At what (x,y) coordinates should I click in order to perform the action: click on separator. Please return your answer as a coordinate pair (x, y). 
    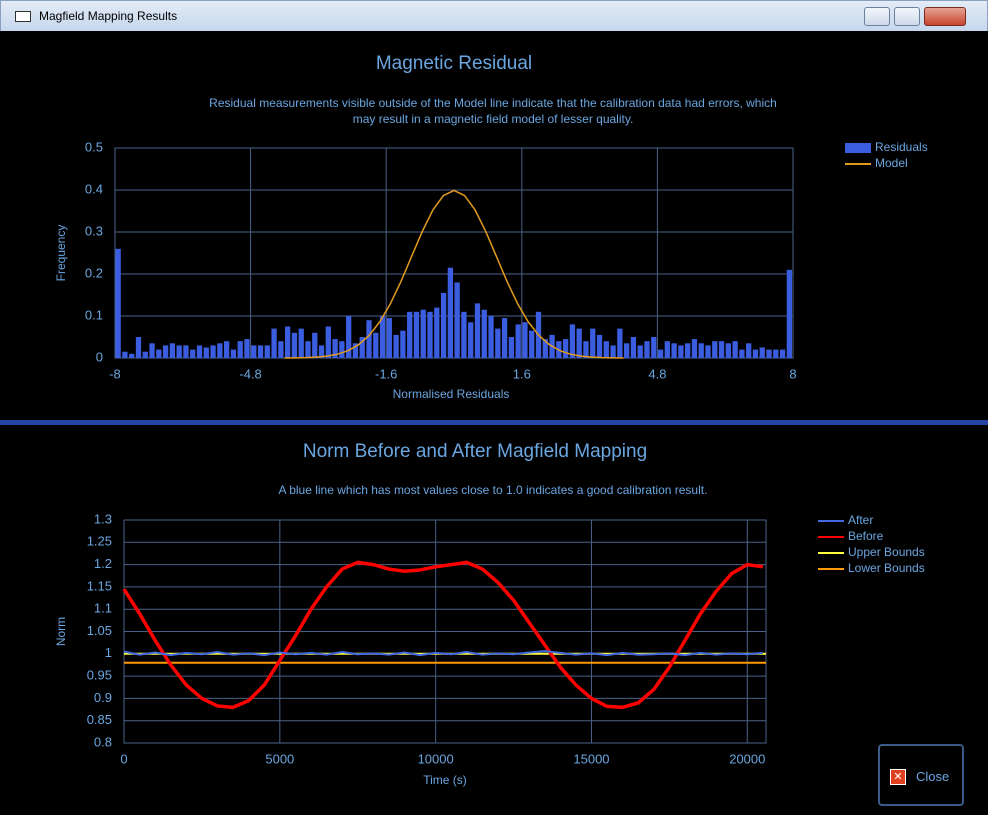
    Looking at the image, I should click on (494, 422).